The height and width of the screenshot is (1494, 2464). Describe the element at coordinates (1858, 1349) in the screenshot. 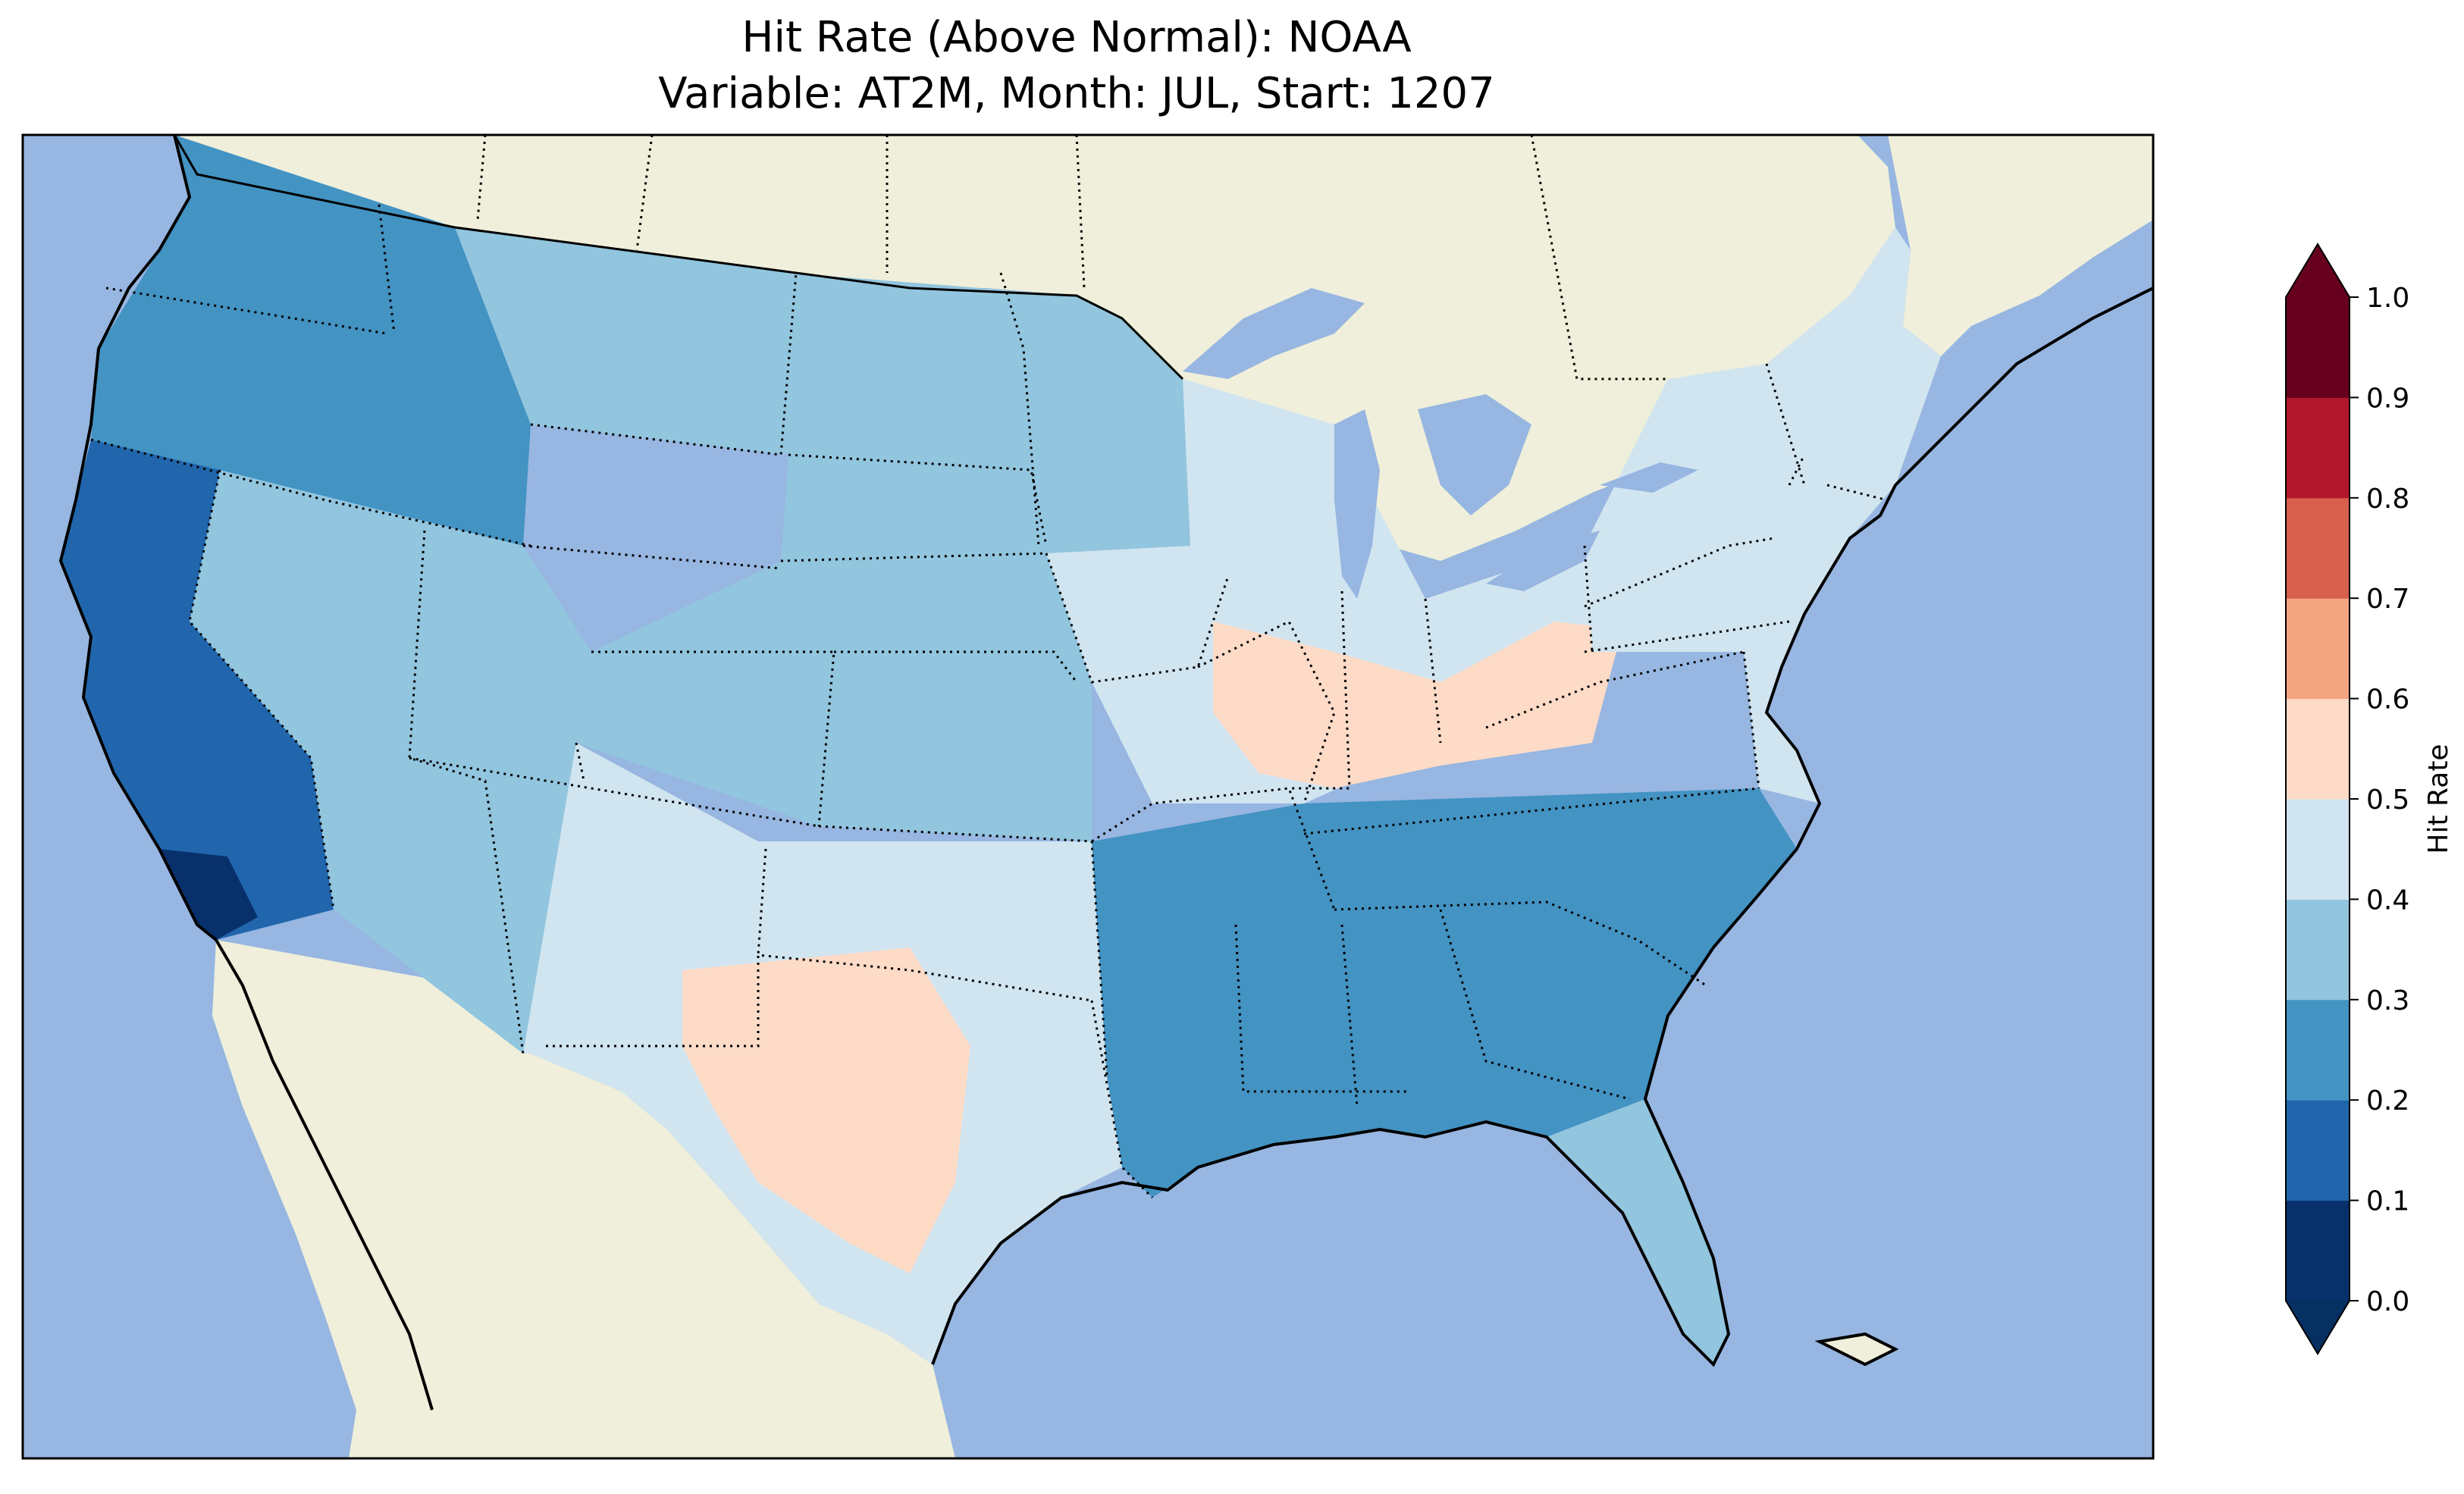

I see `cuba-land` at that location.